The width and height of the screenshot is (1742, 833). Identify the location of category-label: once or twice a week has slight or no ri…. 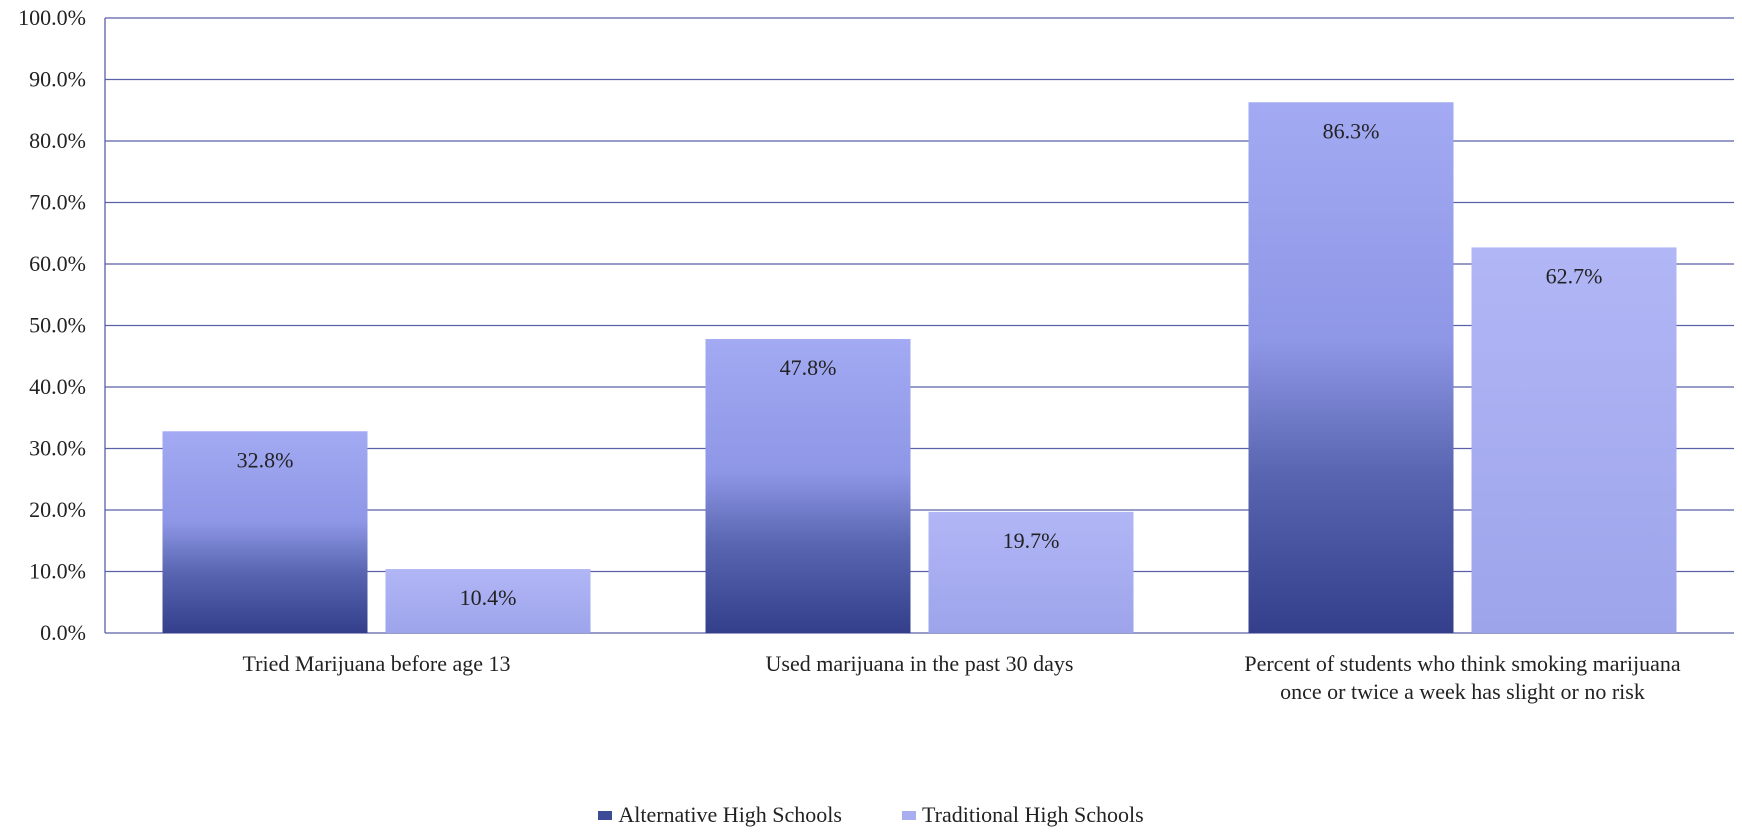
(1462, 691).